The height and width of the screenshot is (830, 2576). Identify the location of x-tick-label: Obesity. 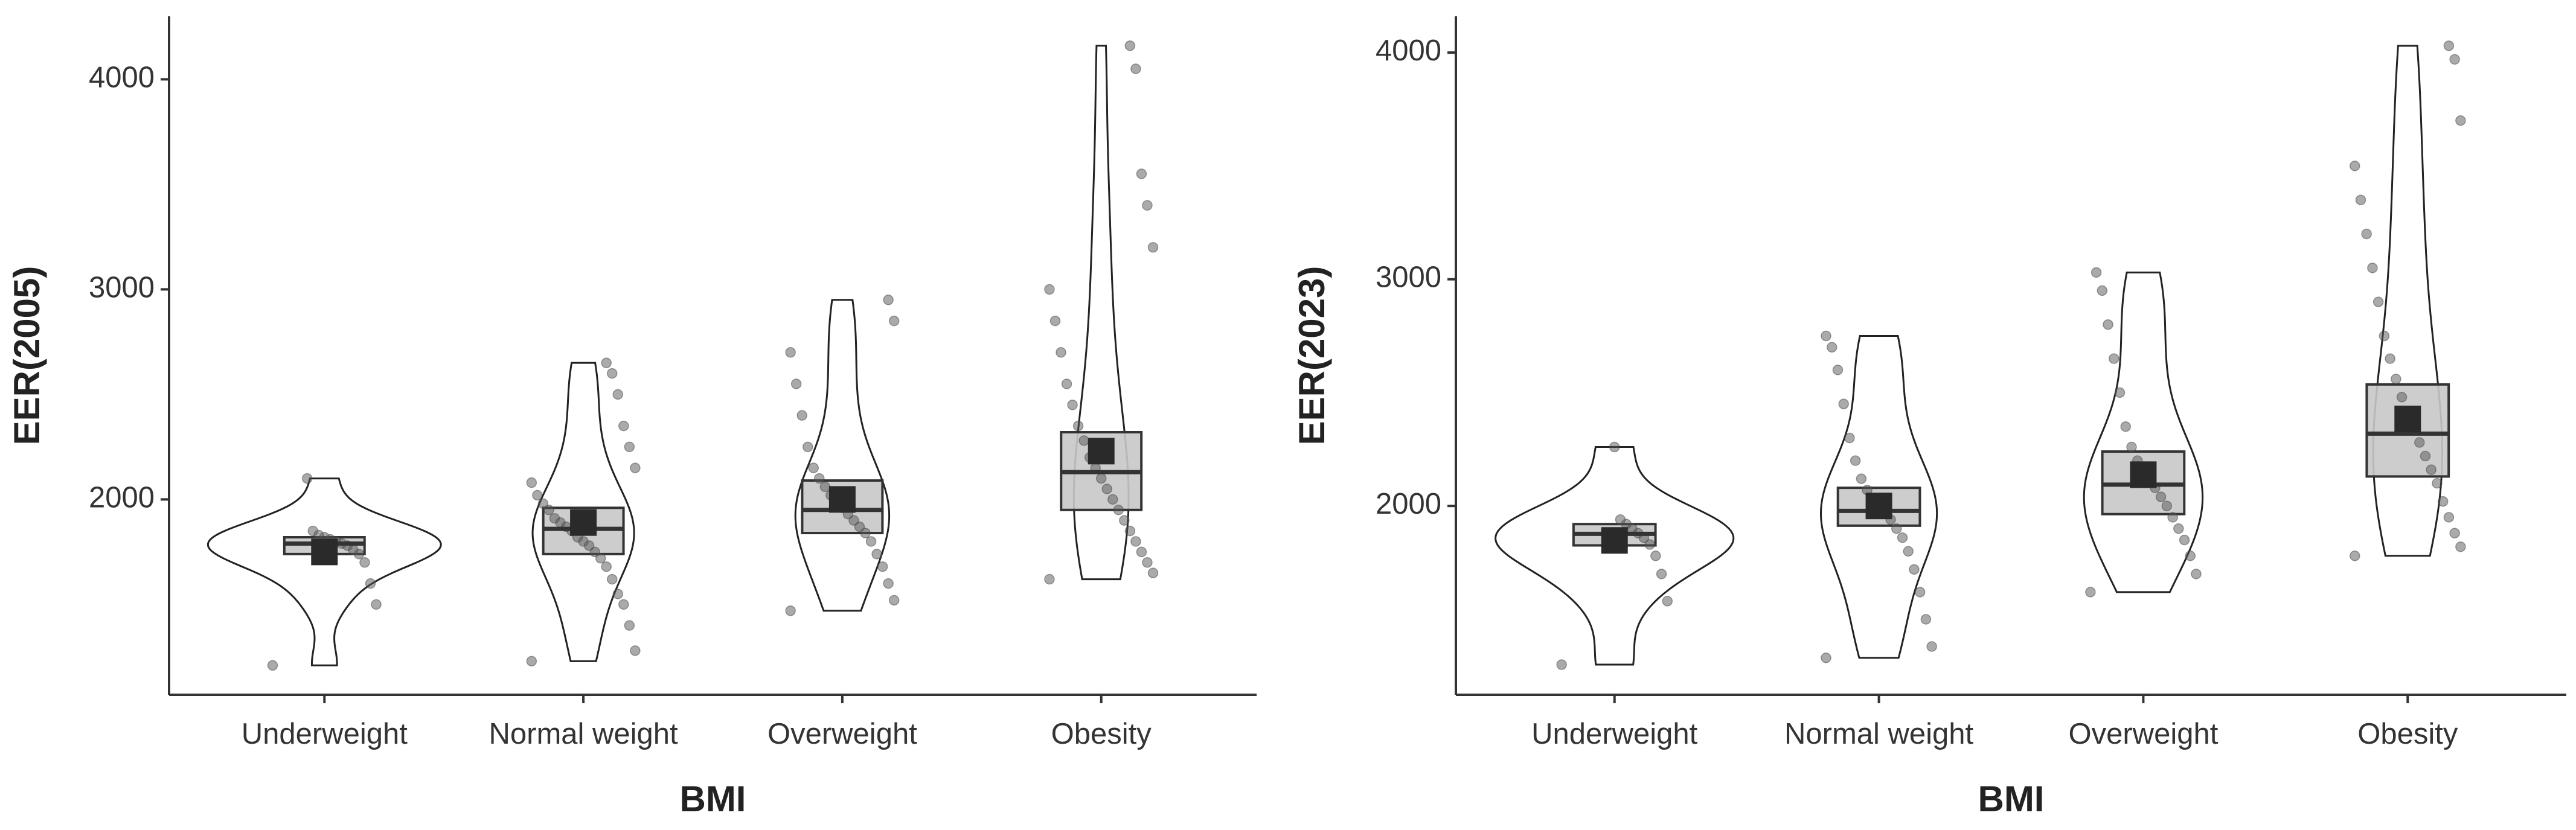
(2407, 734).